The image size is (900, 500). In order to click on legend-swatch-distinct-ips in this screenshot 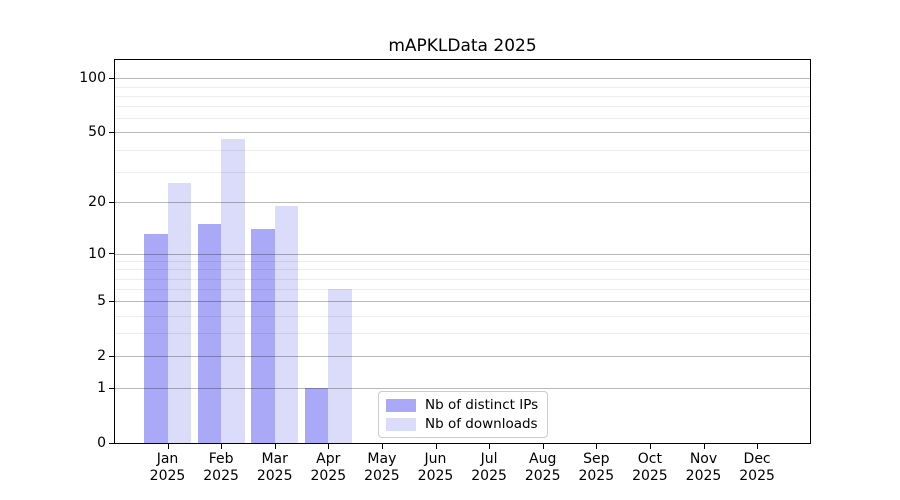, I will do `click(401, 405)`.